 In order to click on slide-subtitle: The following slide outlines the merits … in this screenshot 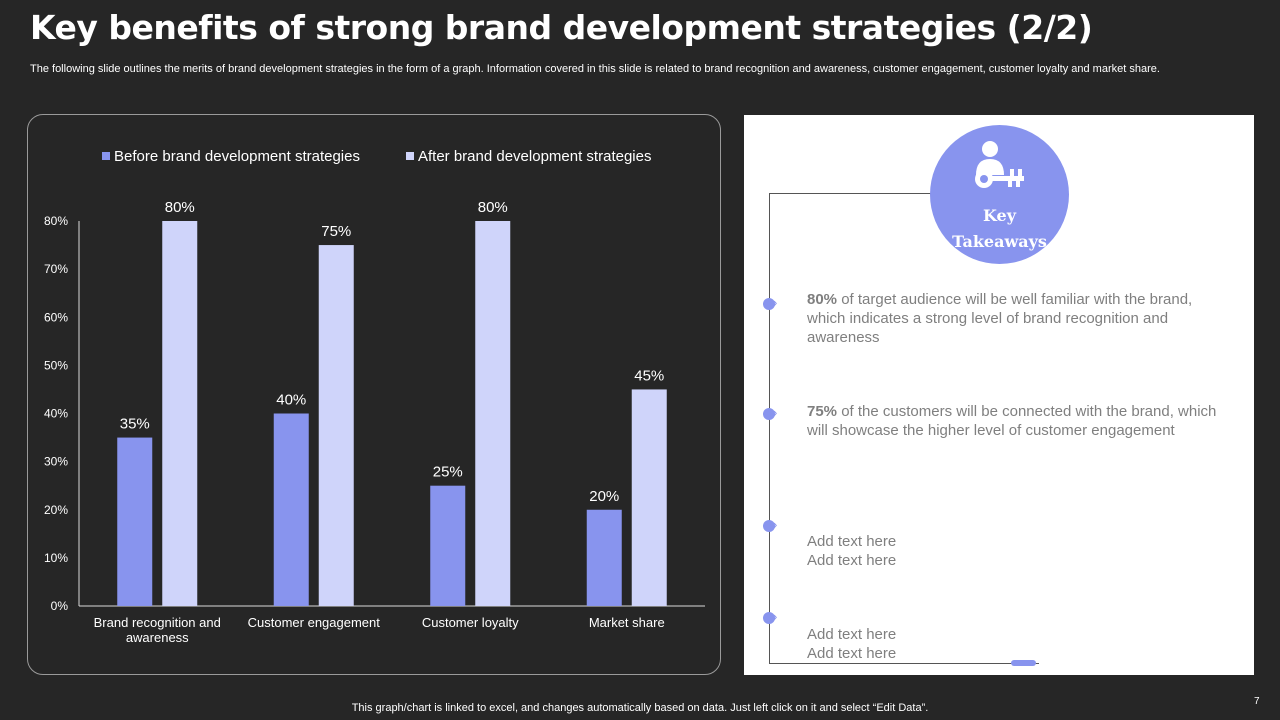, I will do `click(595, 69)`.